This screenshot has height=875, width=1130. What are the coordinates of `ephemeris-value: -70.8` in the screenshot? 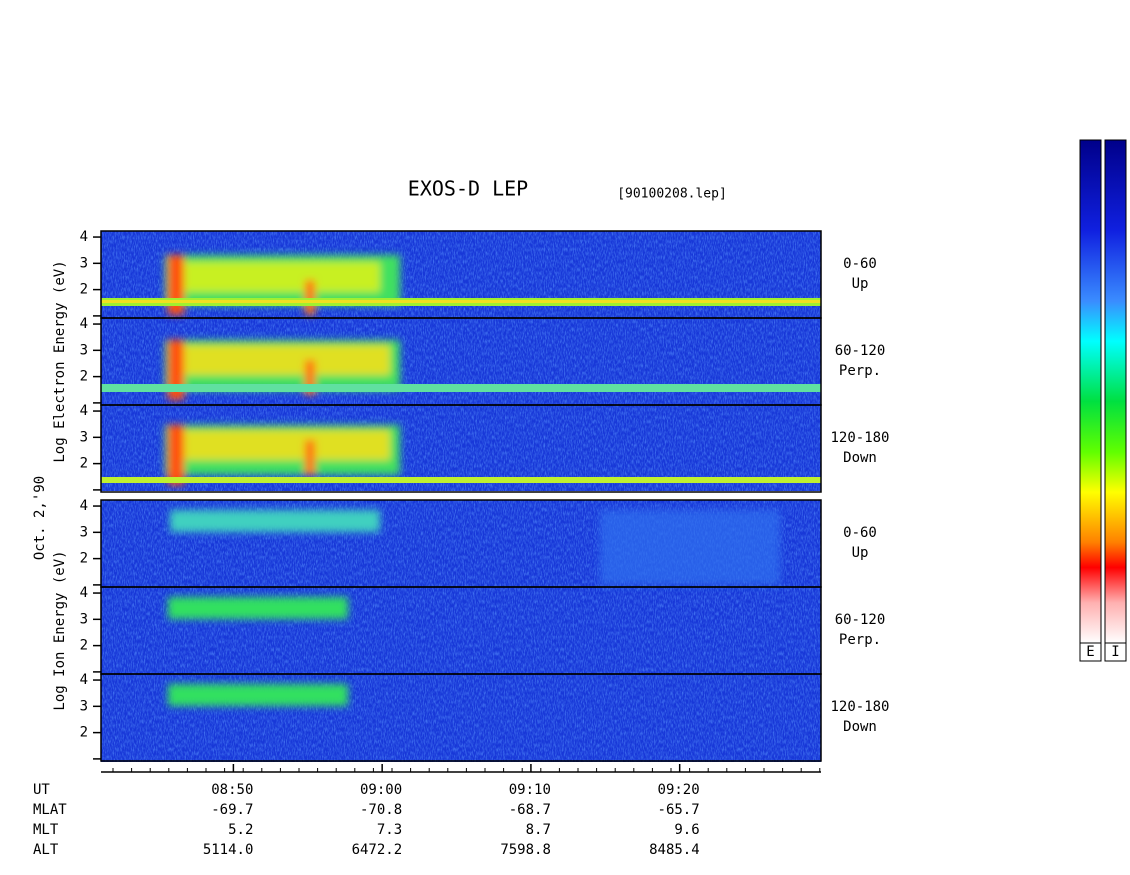 It's located at (381, 810).